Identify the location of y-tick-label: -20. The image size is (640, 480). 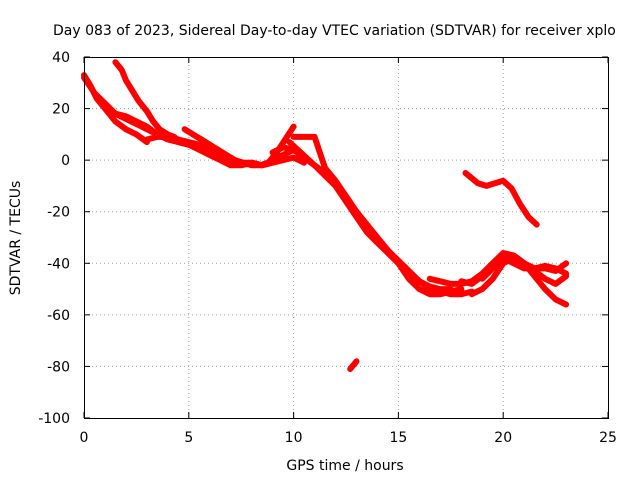
(58, 213).